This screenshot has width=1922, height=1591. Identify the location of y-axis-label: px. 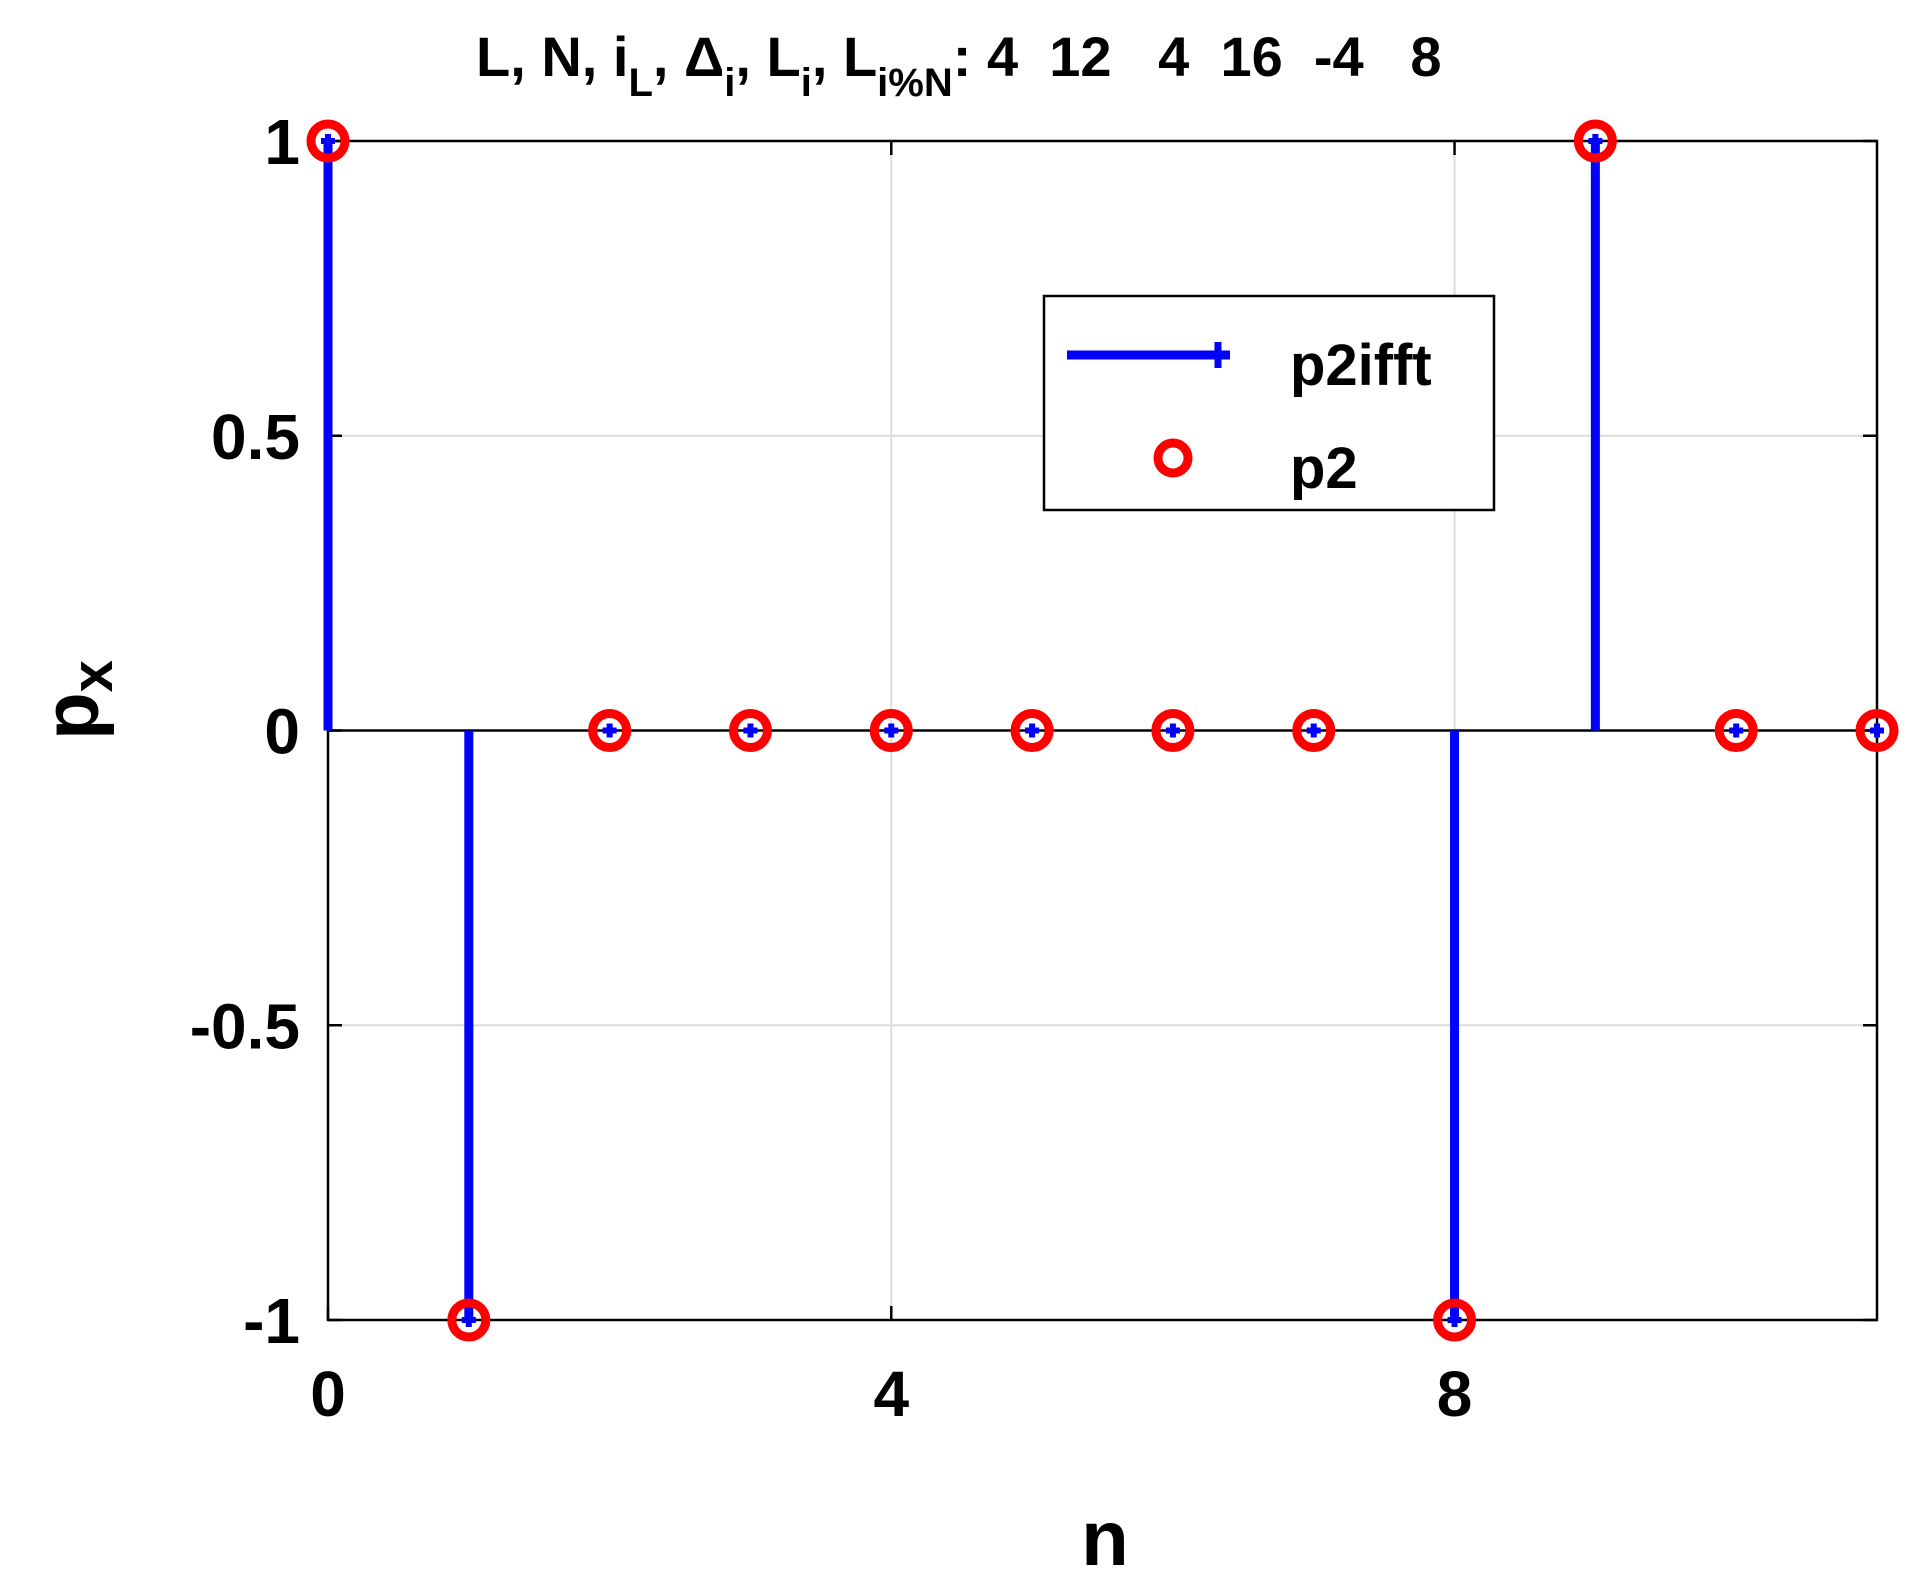
(76, 700).